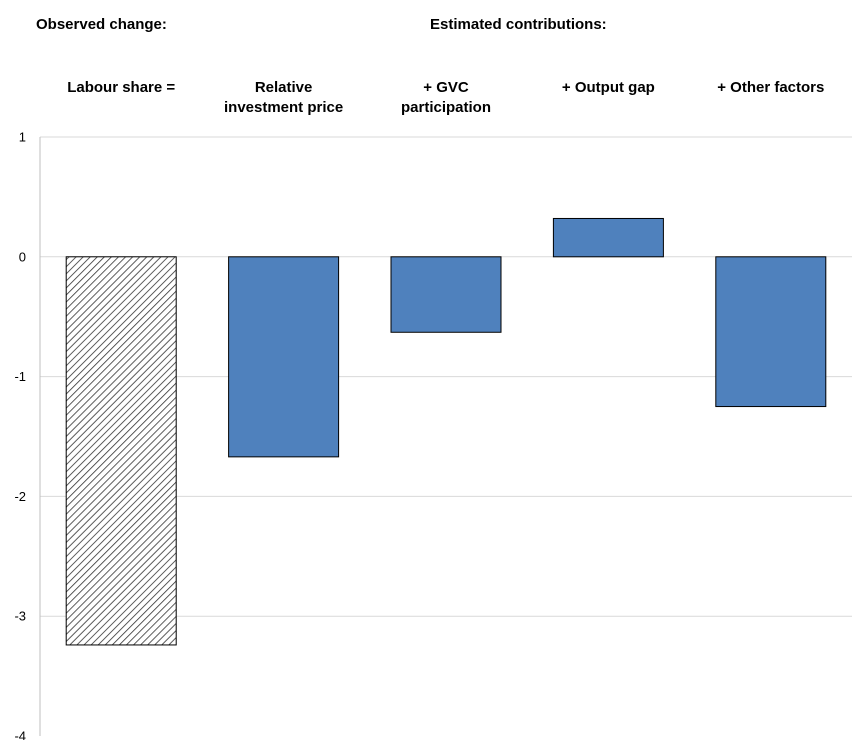  What do you see at coordinates (101, 24) in the screenshot?
I see `observed-change-header: Observed change:` at bounding box center [101, 24].